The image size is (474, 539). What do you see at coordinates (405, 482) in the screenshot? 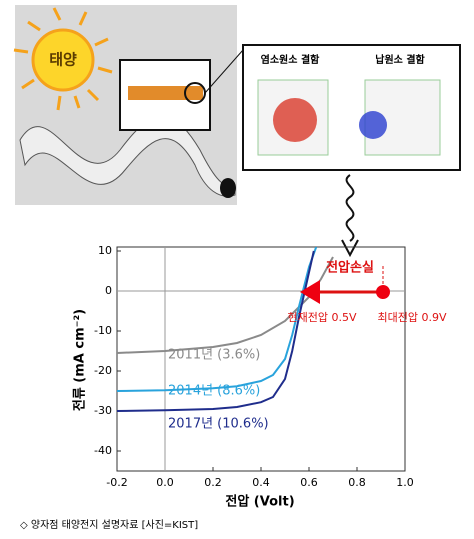
I see `x-tick-label: 1.0` at bounding box center [405, 482].